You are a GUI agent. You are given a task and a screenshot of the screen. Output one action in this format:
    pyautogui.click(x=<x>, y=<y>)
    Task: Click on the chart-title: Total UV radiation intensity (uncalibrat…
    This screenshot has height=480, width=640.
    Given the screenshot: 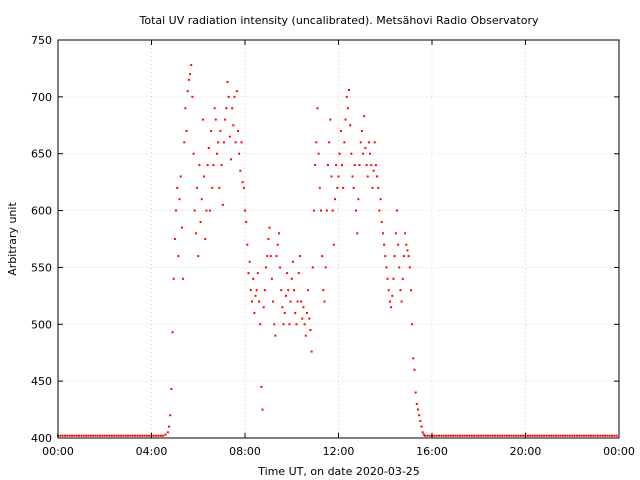 What is the action you would take?
    pyautogui.click(x=339, y=20)
    